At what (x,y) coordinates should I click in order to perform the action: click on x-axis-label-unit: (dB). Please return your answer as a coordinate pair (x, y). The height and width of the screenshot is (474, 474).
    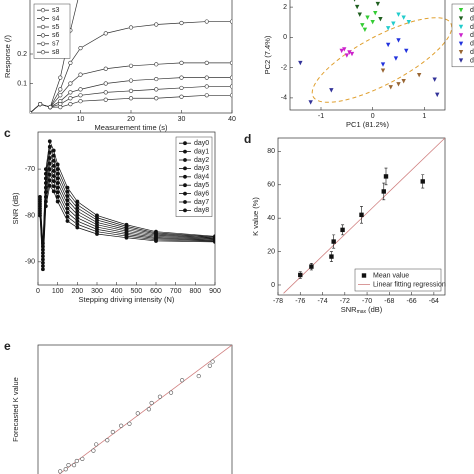
    Looking at the image, I should click on (374, 309).